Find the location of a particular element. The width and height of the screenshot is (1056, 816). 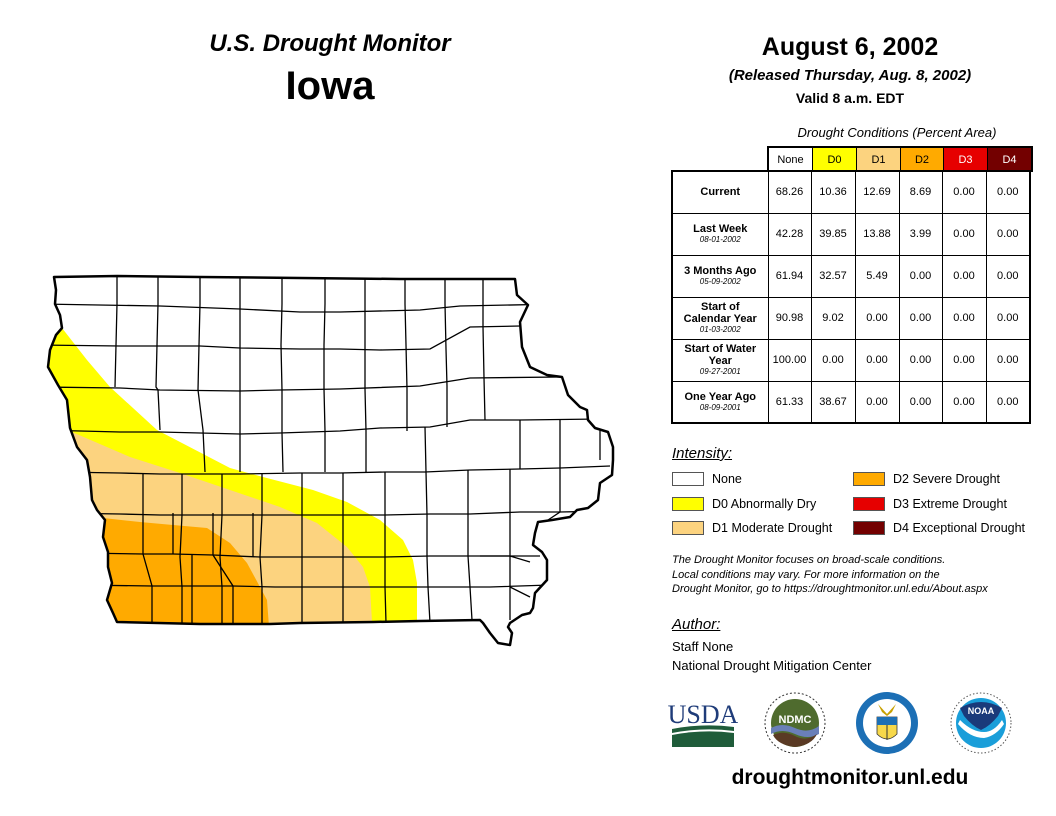

website-url: droughtmonitor.unl.edu is located at coordinates (850, 777).